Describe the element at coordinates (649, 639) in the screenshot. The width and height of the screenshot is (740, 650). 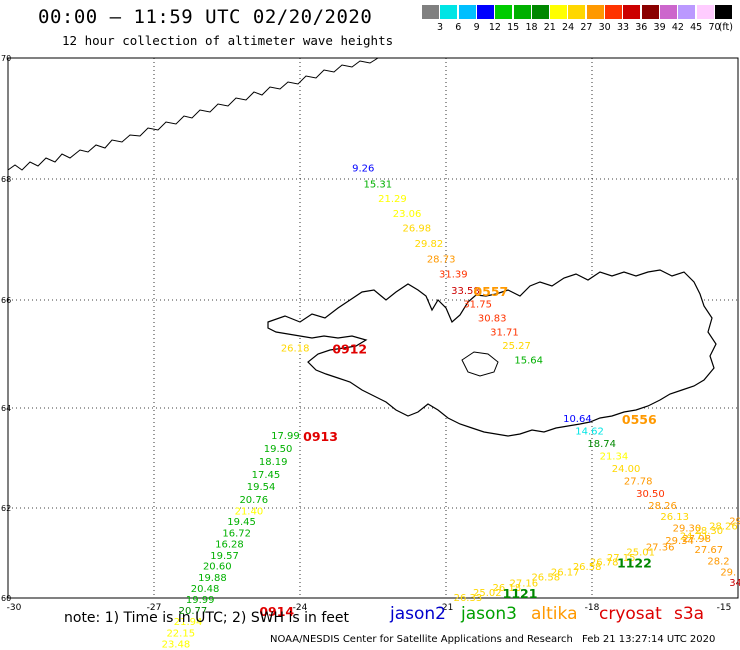
I see `generated-timestamp: Feb 21 13:27:14 UTC 2020` at that location.